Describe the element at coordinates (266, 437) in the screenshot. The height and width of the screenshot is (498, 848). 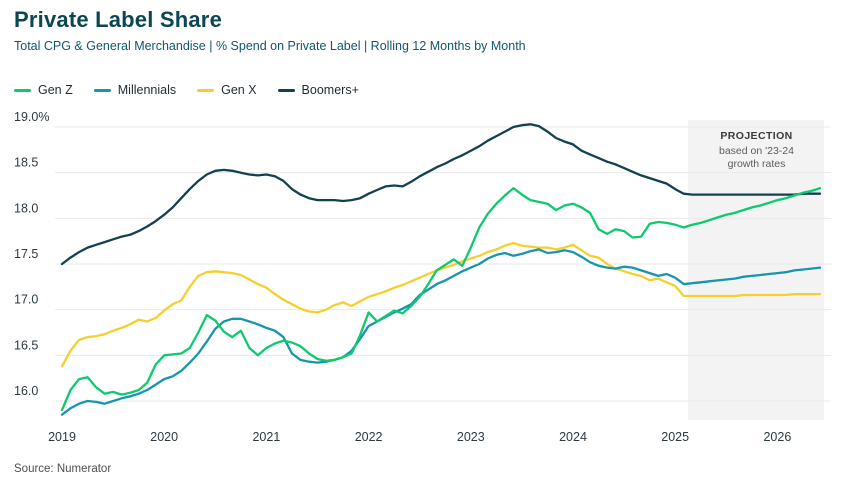
I see `x-axis-tick-label: 2021` at that location.